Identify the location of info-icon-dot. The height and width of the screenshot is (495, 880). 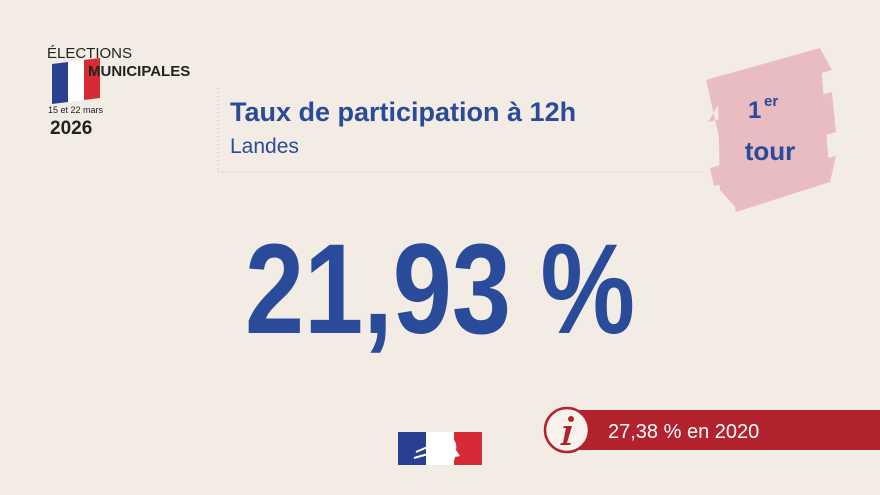
(571, 419).